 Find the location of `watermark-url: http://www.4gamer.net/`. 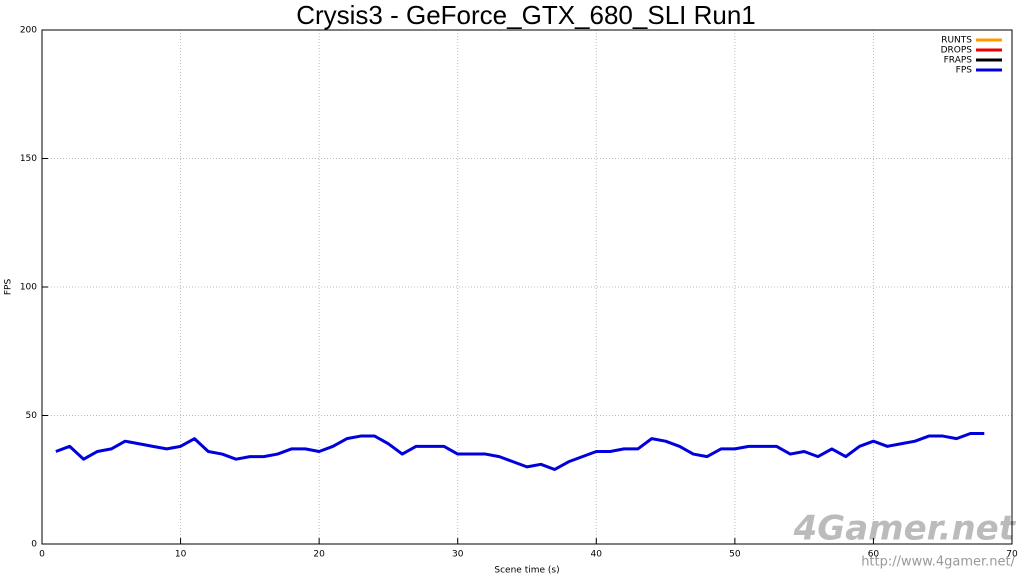

watermark-url: http://www.4gamer.net/ is located at coordinates (938, 562).